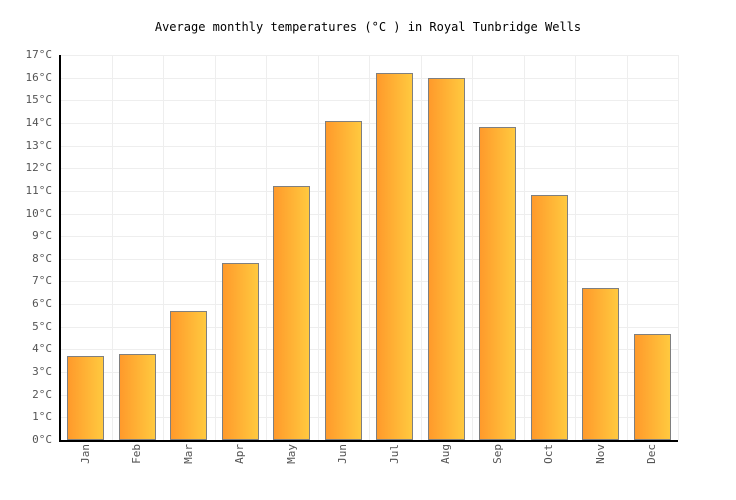 The width and height of the screenshot is (736, 500). I want to click on y-tick-label: 0°C, so click(42, 439).